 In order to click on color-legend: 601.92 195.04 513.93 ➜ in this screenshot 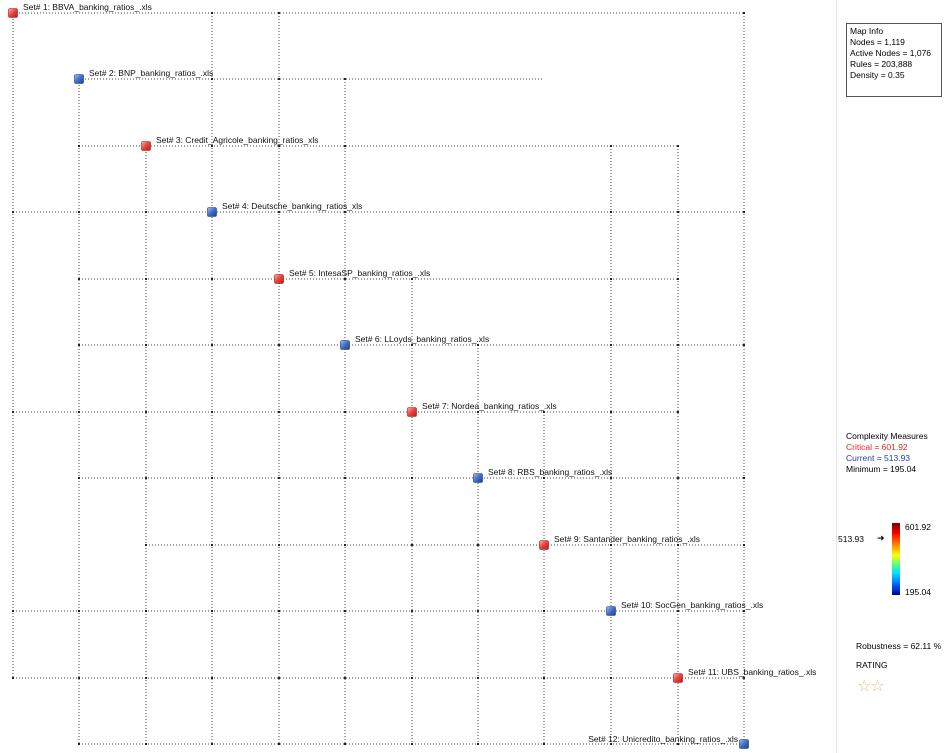, I will do `click(893, 560)`.